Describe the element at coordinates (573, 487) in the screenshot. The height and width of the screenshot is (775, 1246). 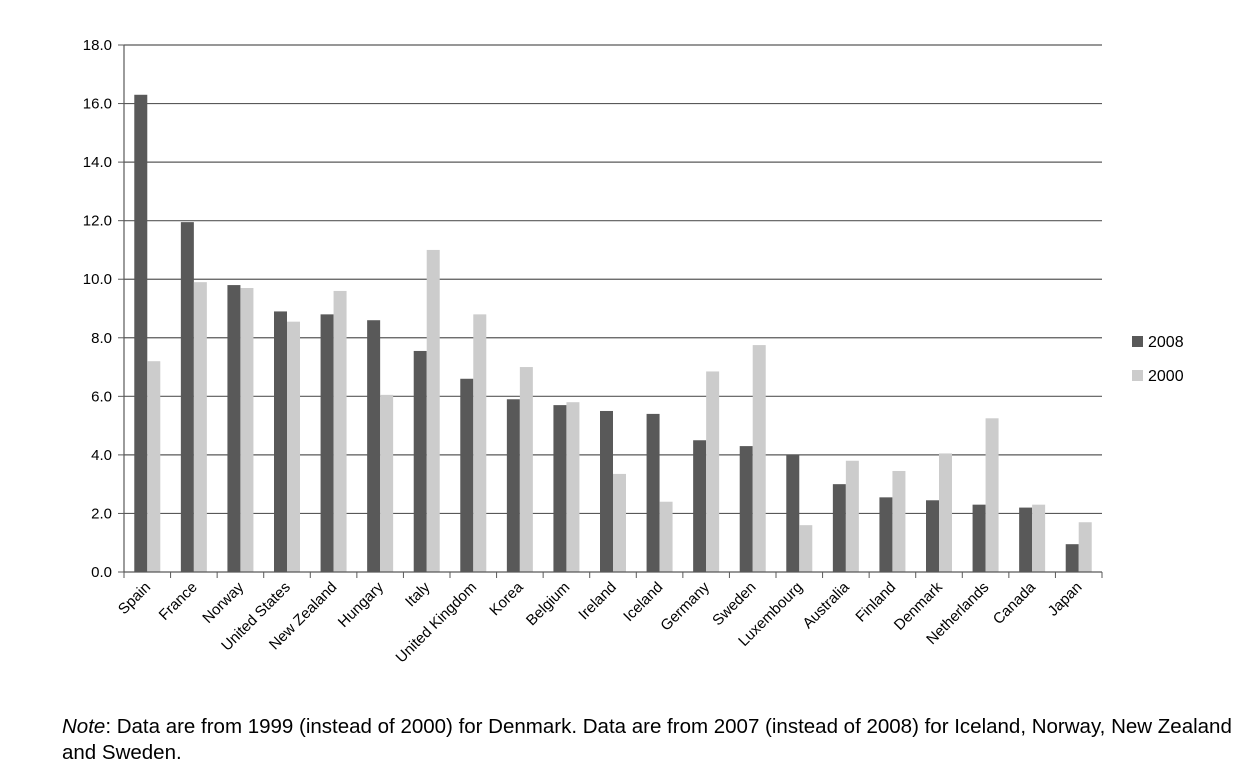
I see `bar-2000-belgium` at that location.